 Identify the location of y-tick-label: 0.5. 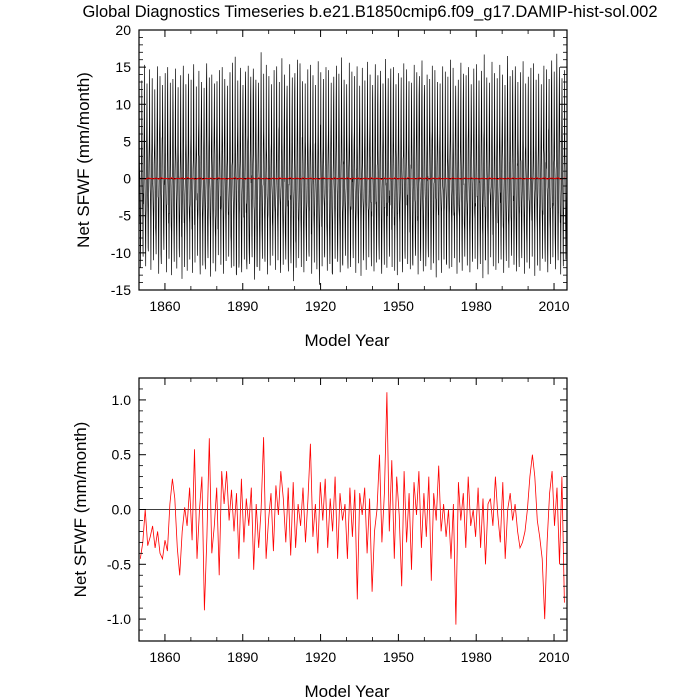
(122, 455).